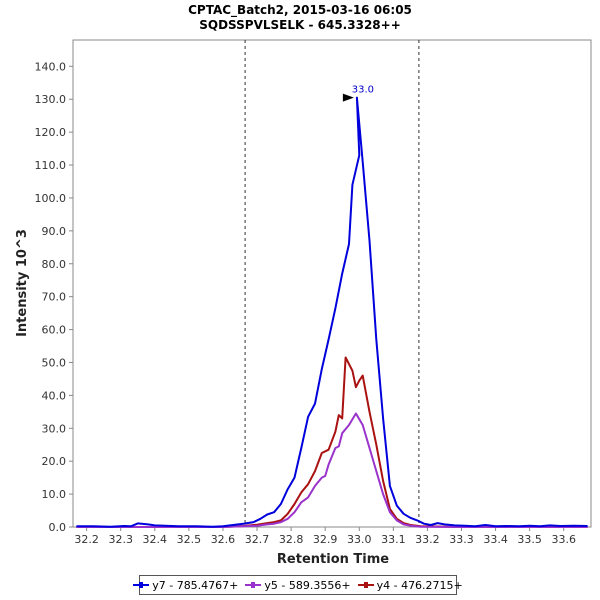 The height and width of the screenshot is (600, 600). What do you see at coordinates (54, 494) in the screenshot?
I see `y-tick-label: 10.0` at bounding box center [54, 494].